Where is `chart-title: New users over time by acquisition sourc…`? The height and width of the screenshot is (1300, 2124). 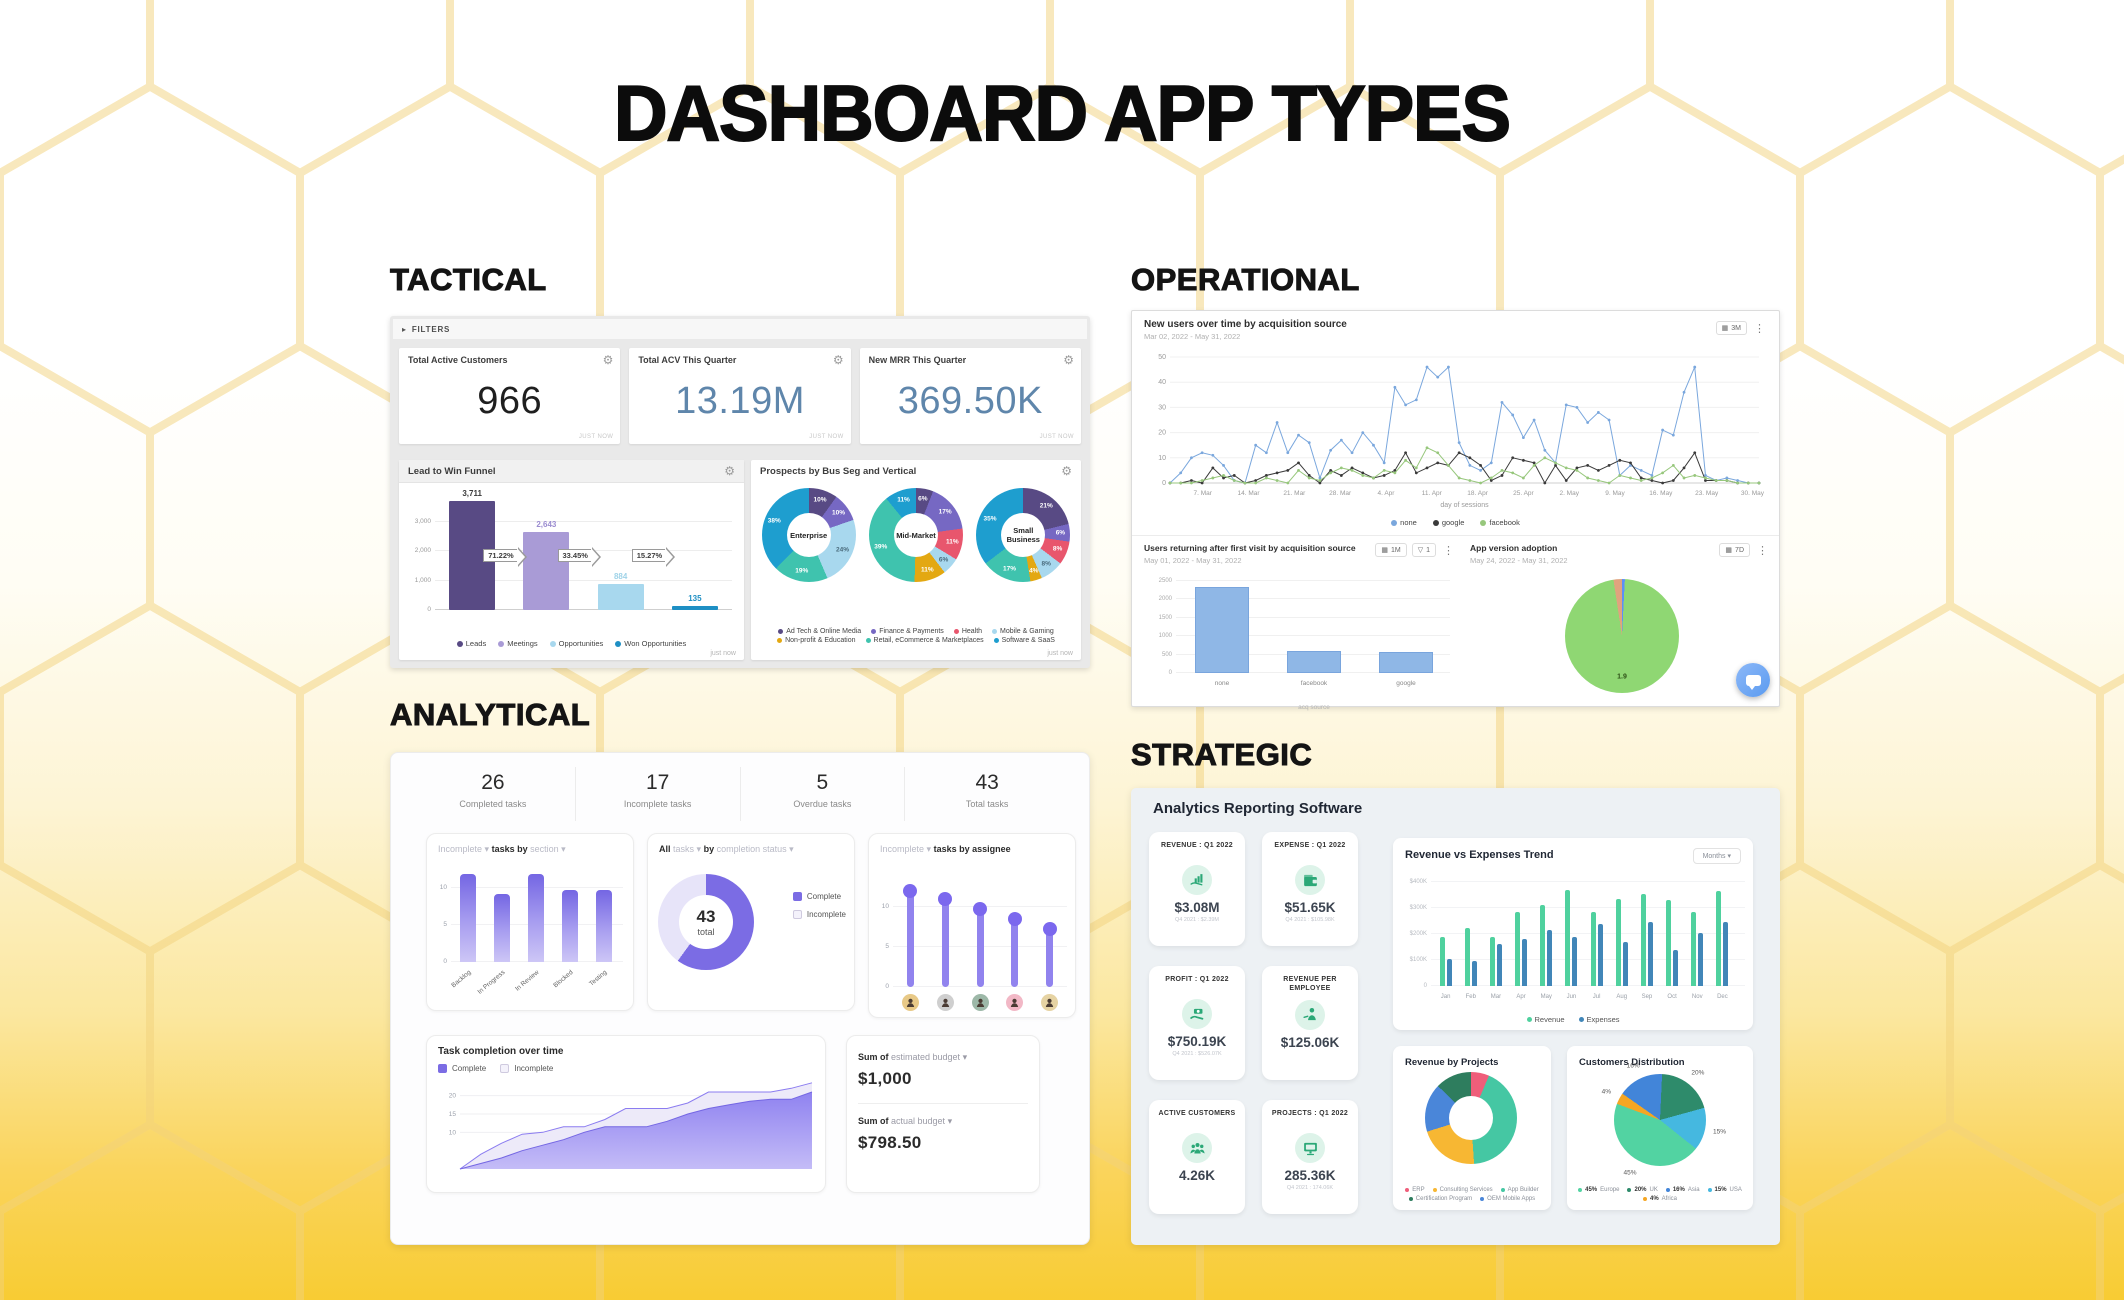 chart-title: New users over time by acquisition sourc… is located at coordinates (1245, 324).